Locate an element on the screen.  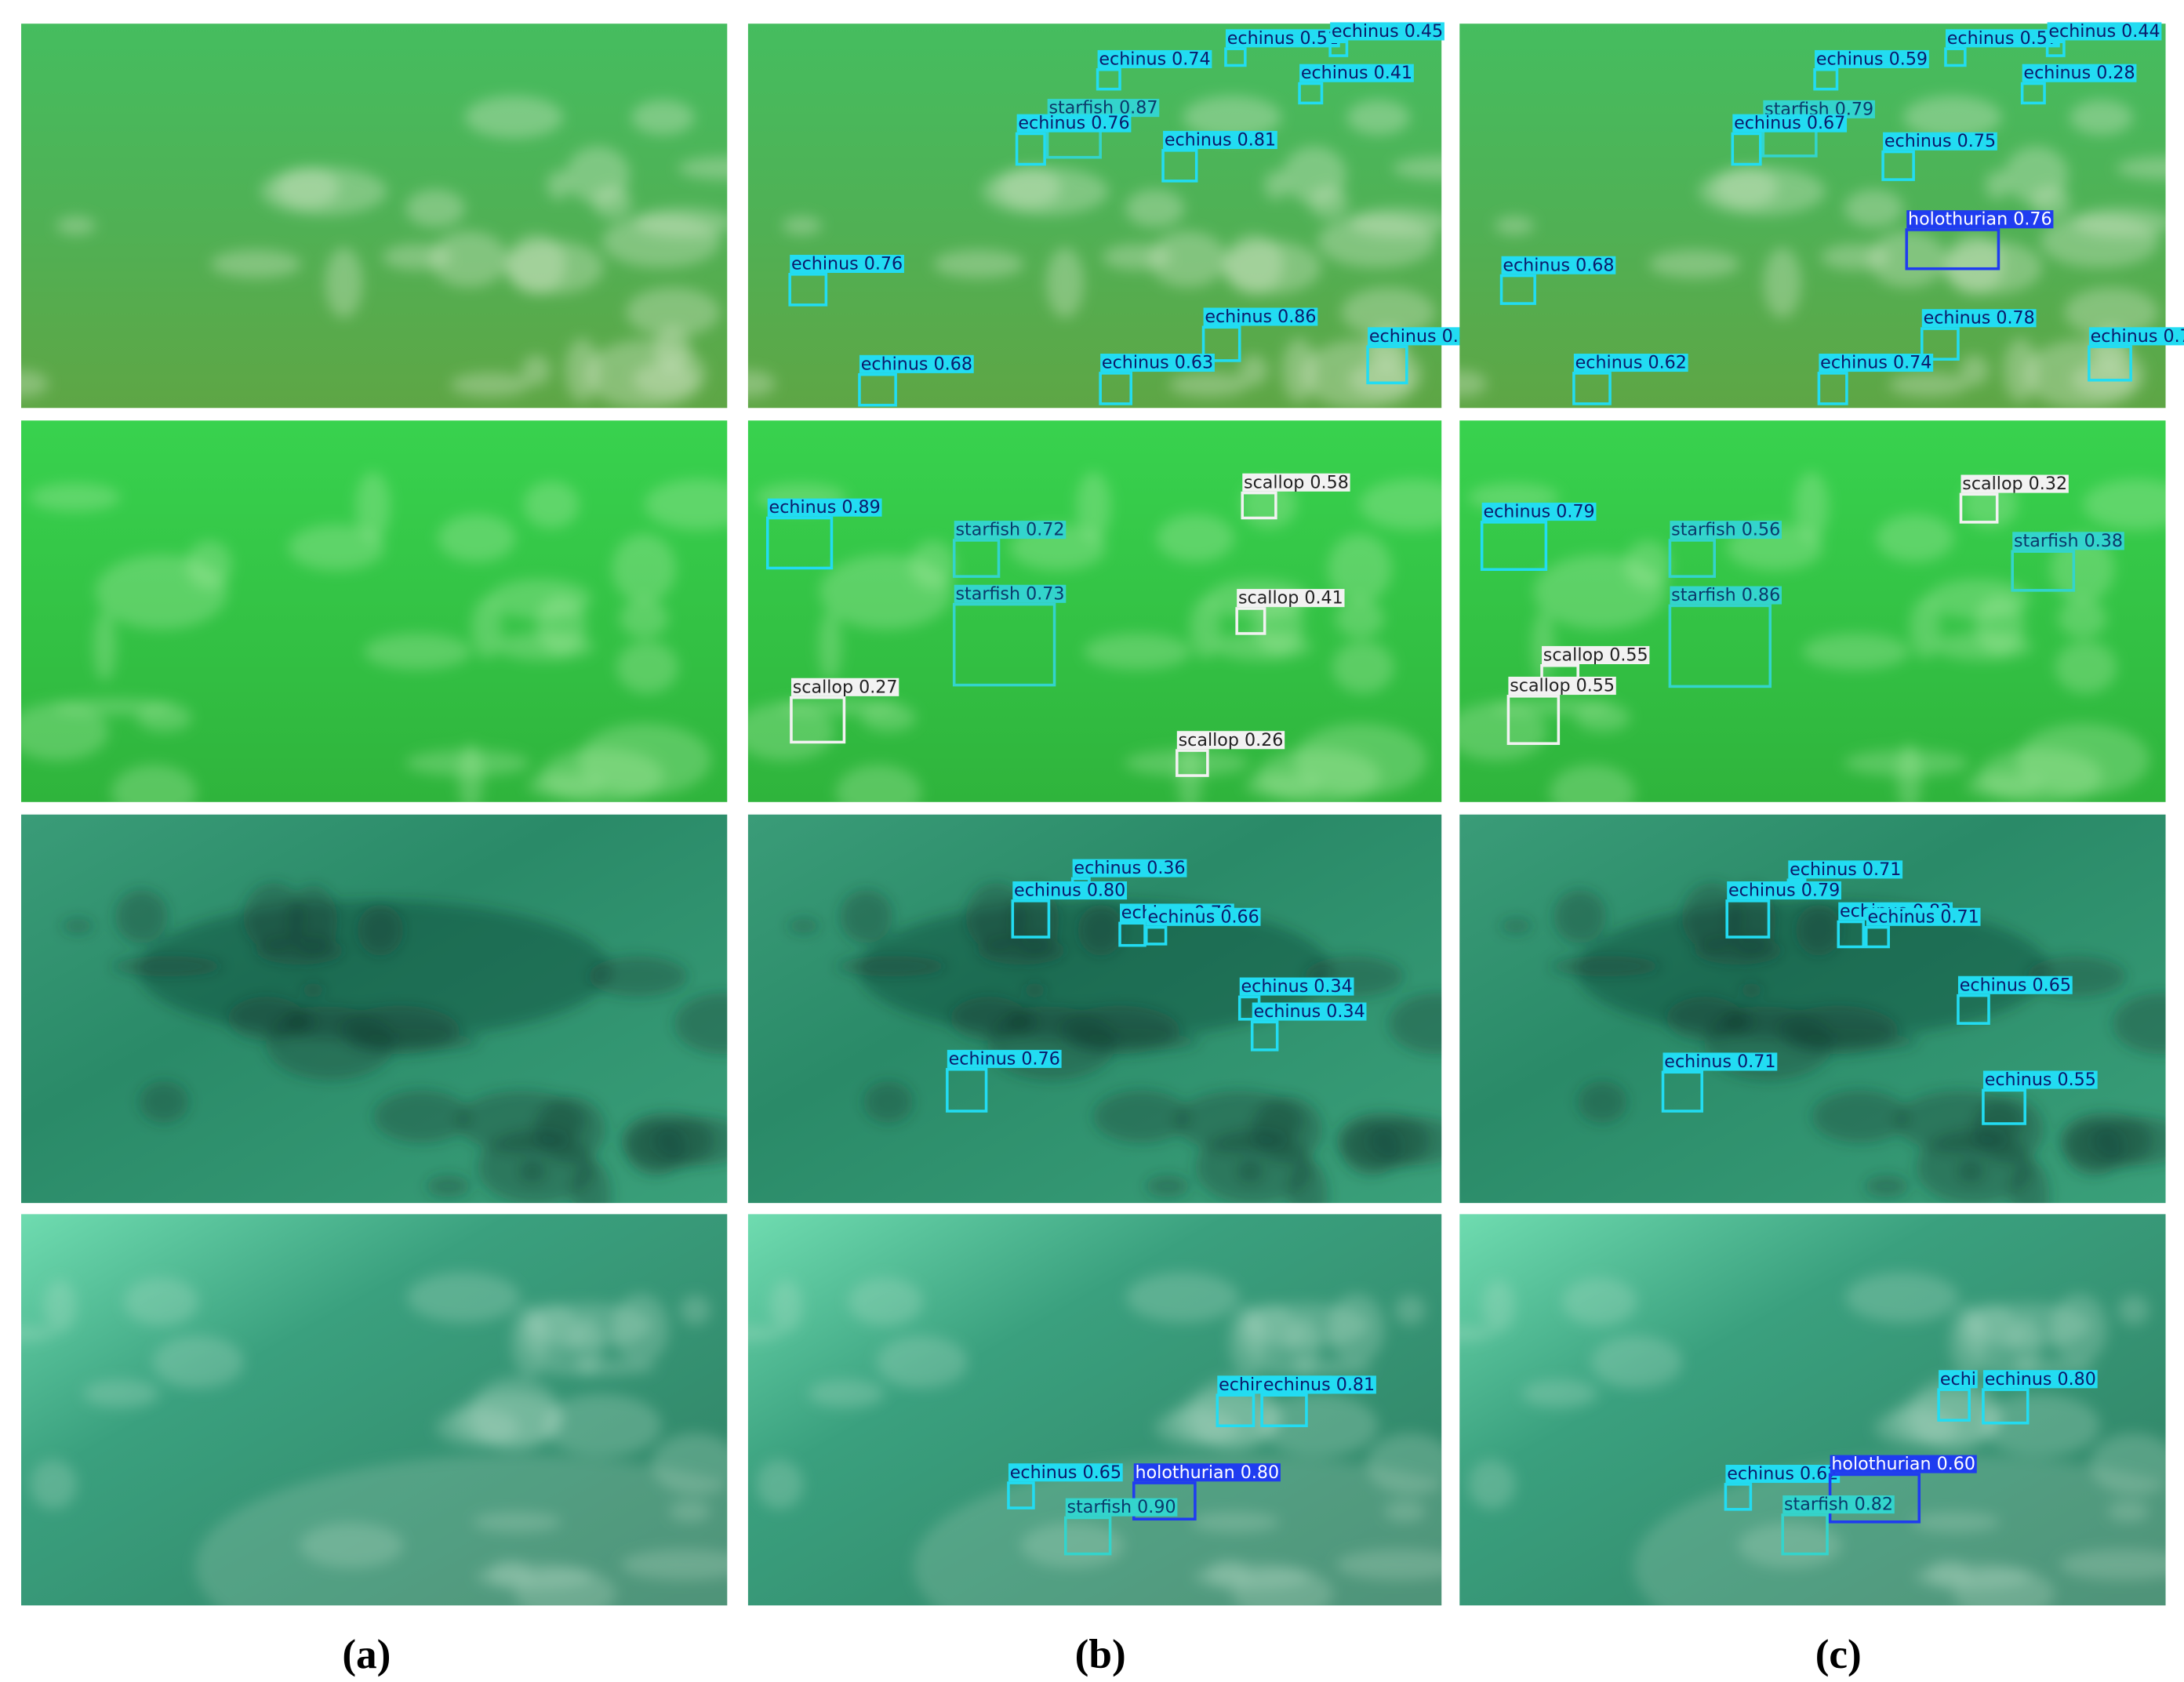
detection-label: echinus 0.44 is located at coordinates (2104, 31).